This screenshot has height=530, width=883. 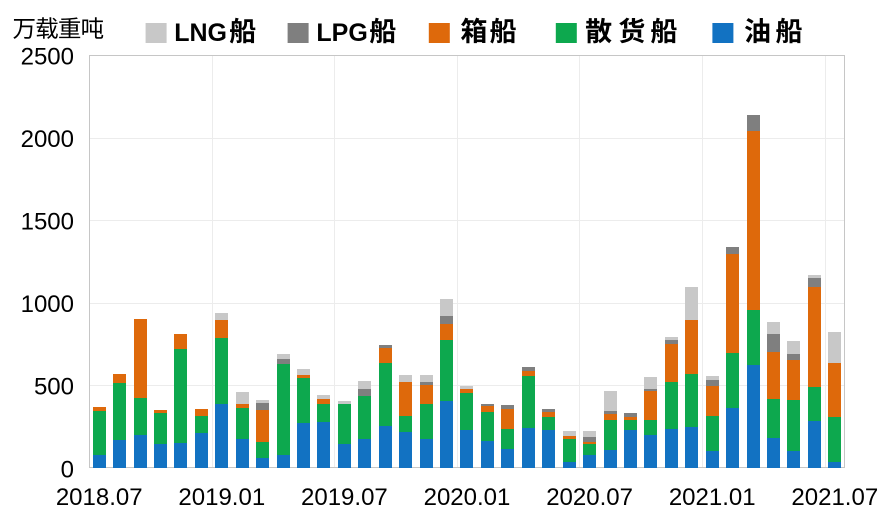 I want to click on svg-text: 2500, so click(x=47, y=56).